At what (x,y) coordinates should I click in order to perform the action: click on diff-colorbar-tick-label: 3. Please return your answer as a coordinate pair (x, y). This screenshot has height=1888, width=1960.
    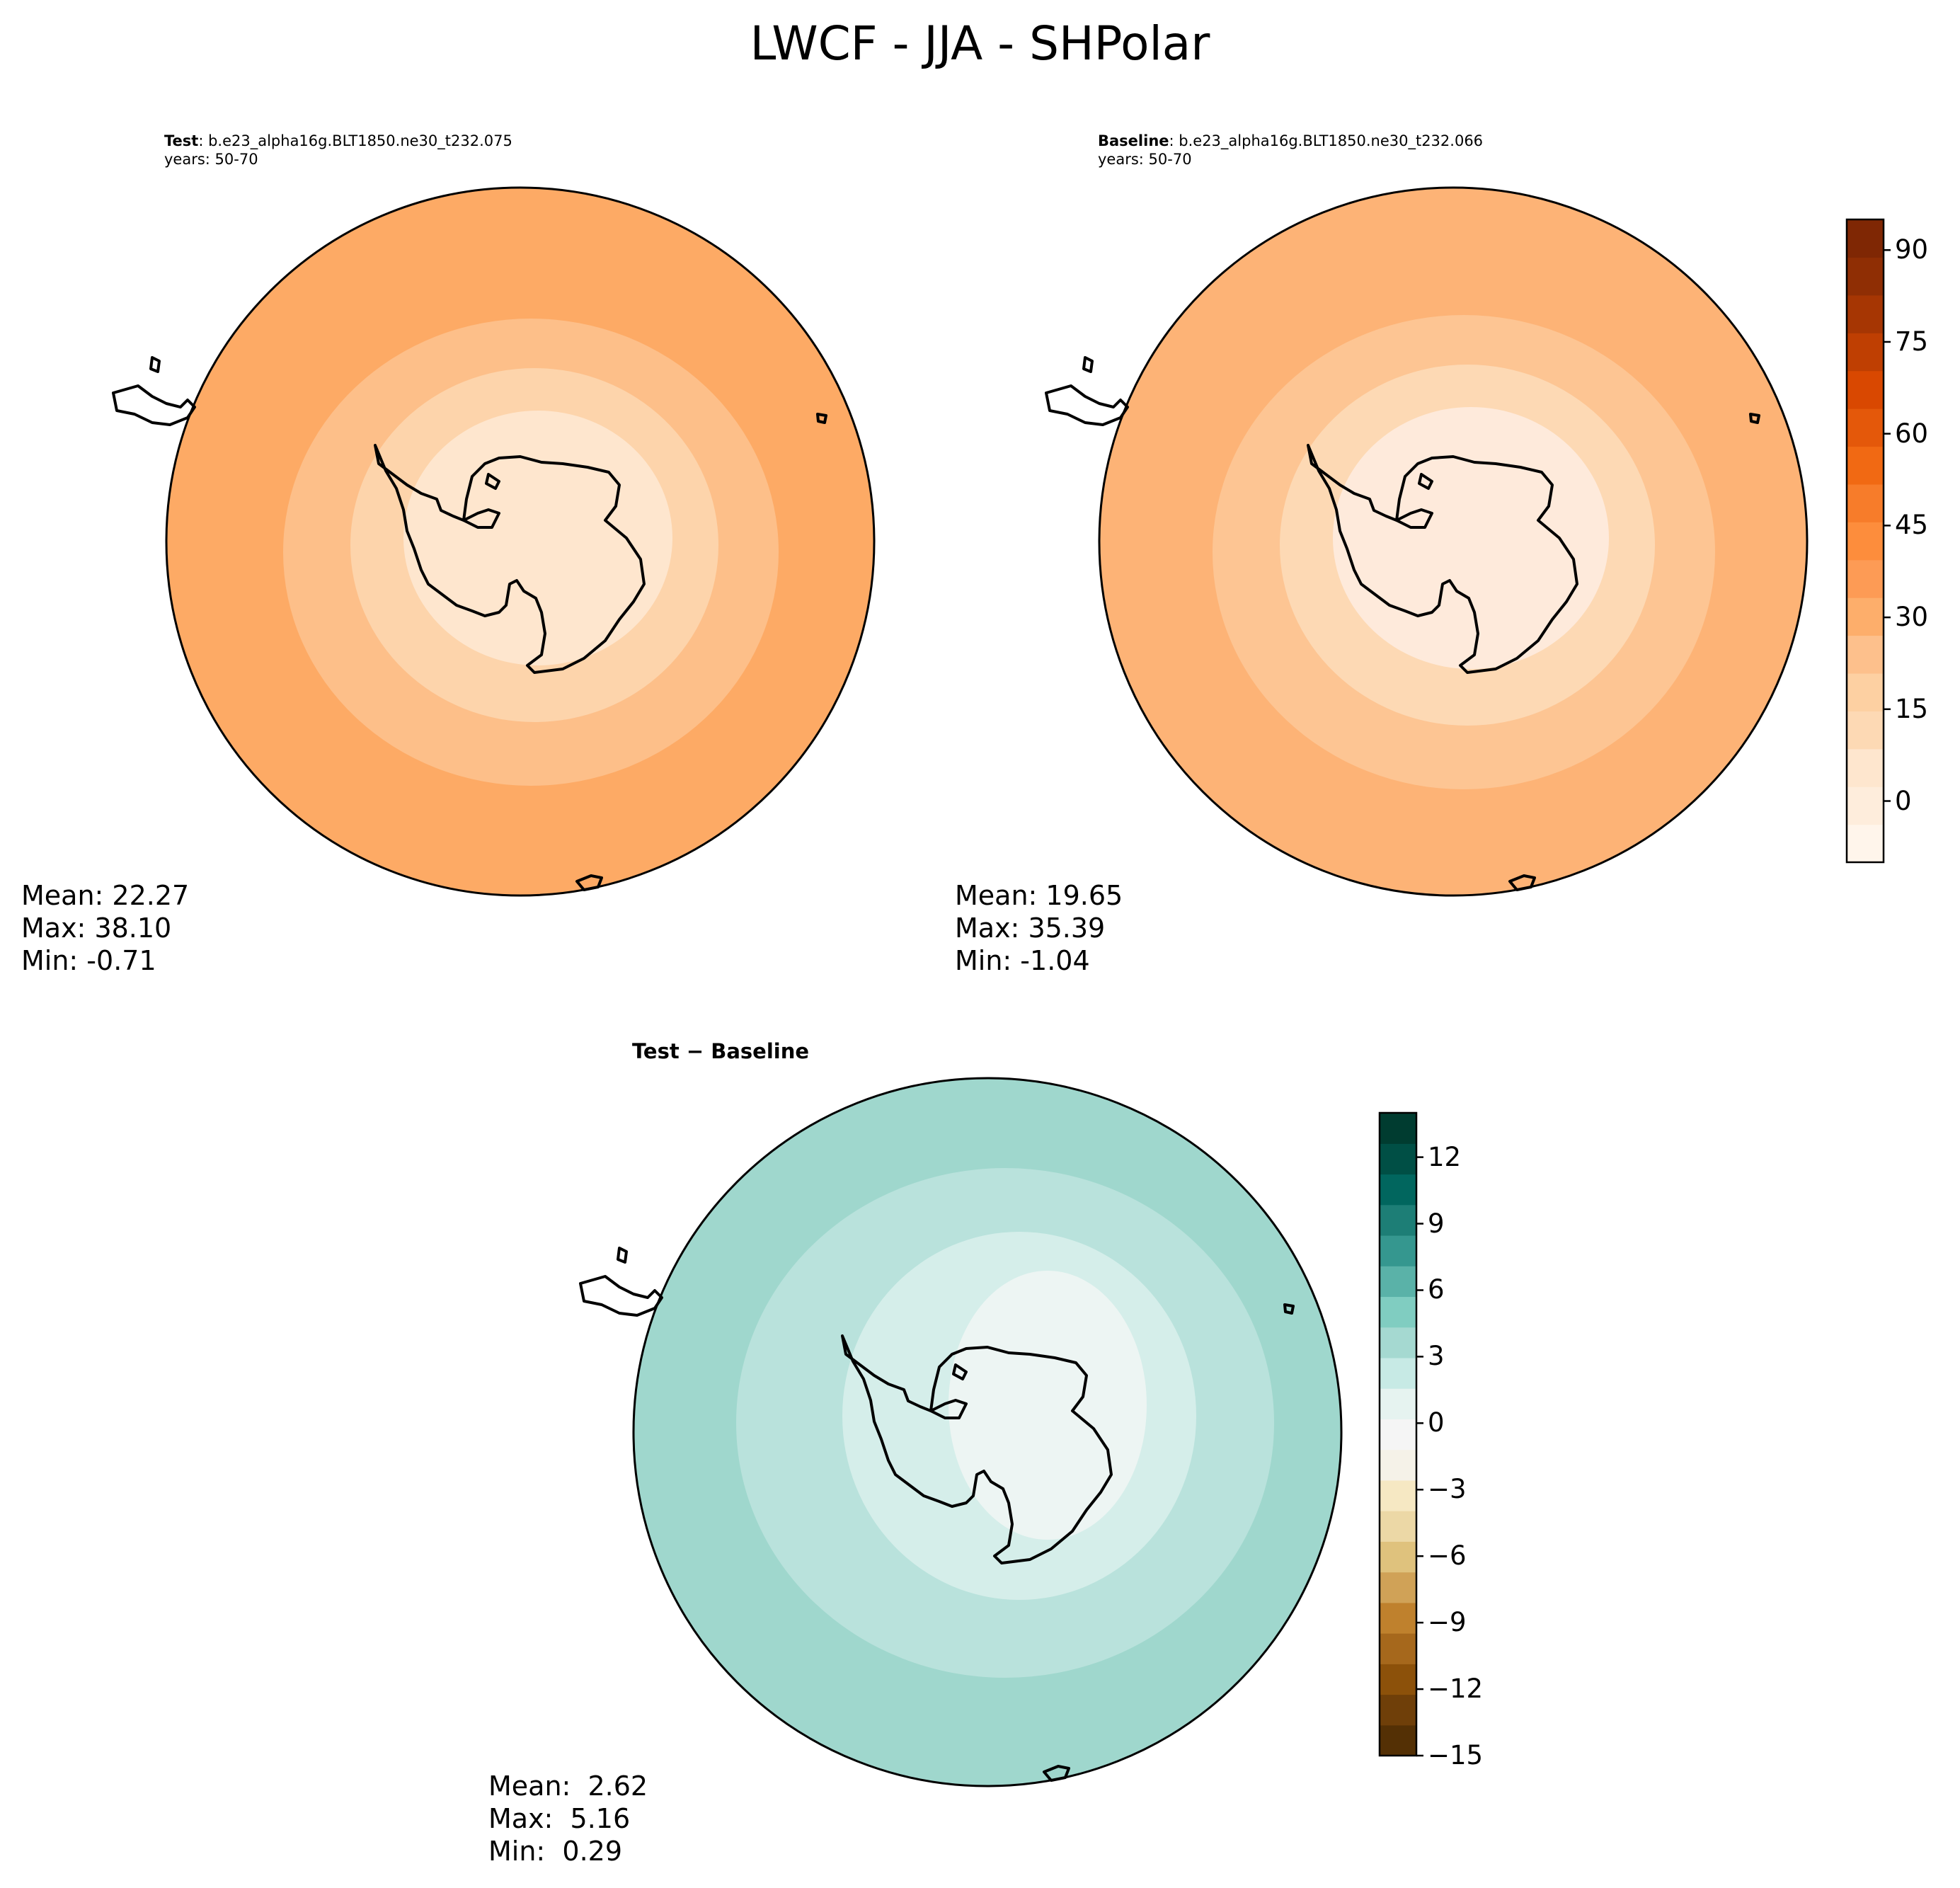
    Looking at the image, I should click on (1436, 1357).